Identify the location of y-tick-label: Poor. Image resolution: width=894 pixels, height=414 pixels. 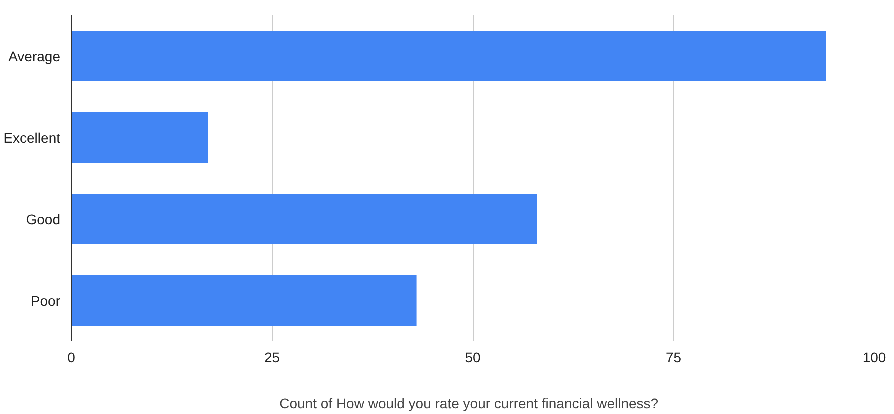
(45, 300).